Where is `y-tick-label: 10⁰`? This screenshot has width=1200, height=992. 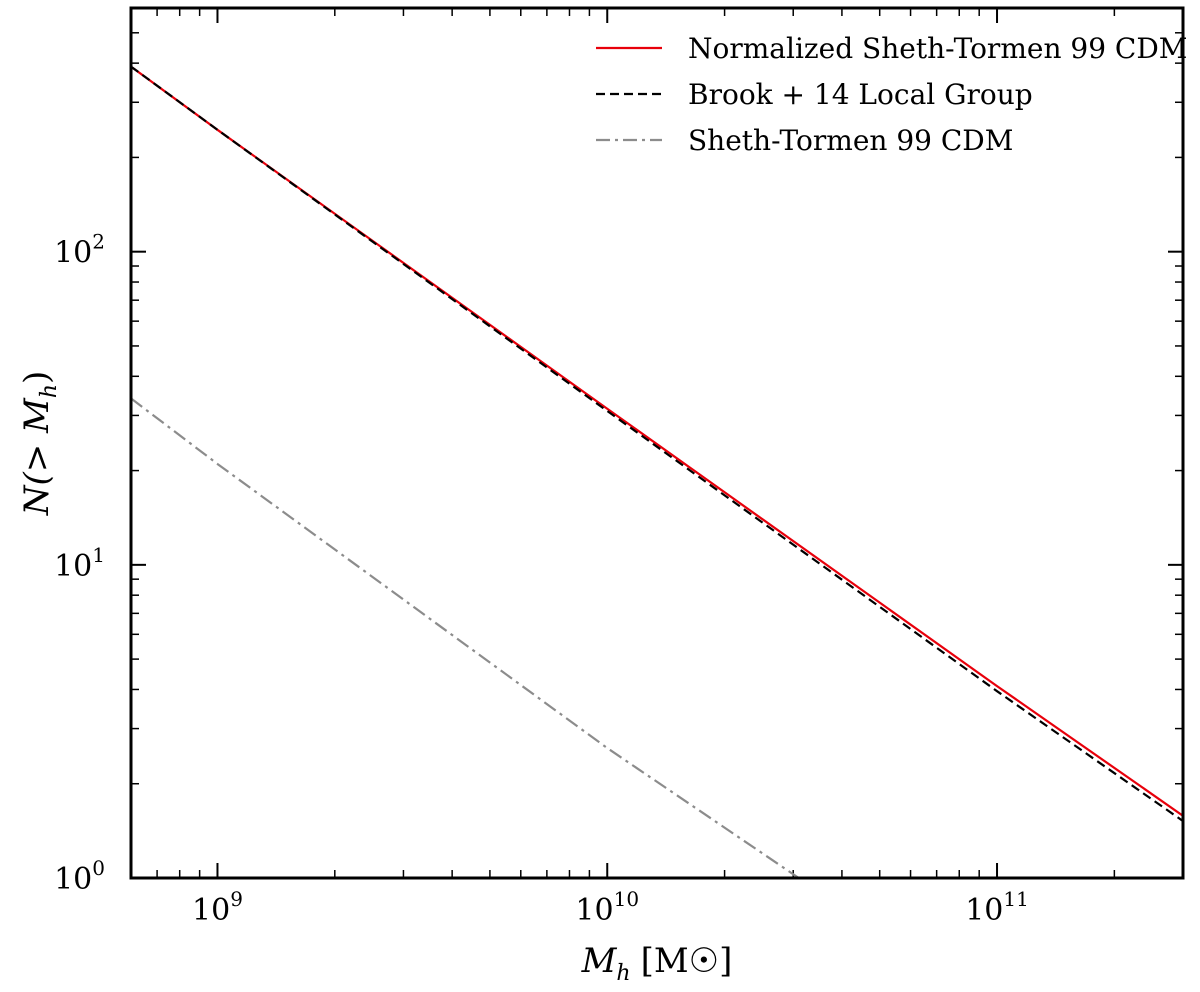
y-tick-label: 10⁰ is located at coordinates (79, 876).